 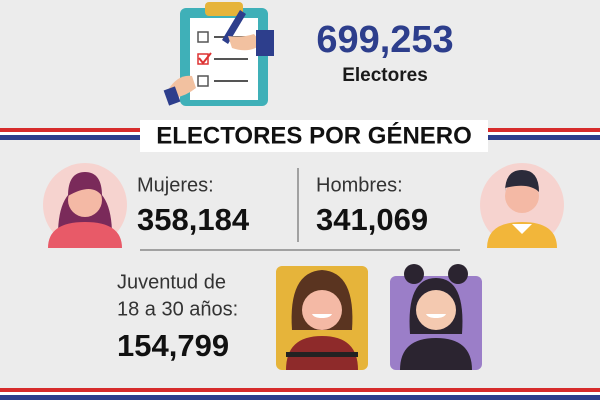 What do you see at coordinates (193, 219) in the screenshot?
I see `women-value: 358,184` at bounding box center [193, 219].